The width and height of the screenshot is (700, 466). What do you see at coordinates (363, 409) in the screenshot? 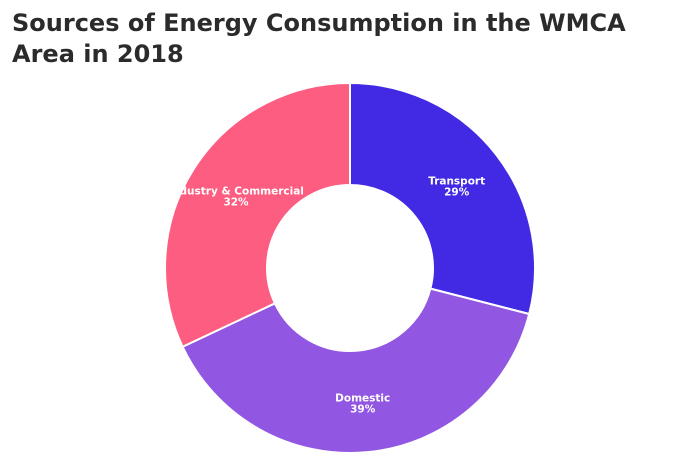
I see `slice-value-domestic: 39%` at bounding box center [363, 409].